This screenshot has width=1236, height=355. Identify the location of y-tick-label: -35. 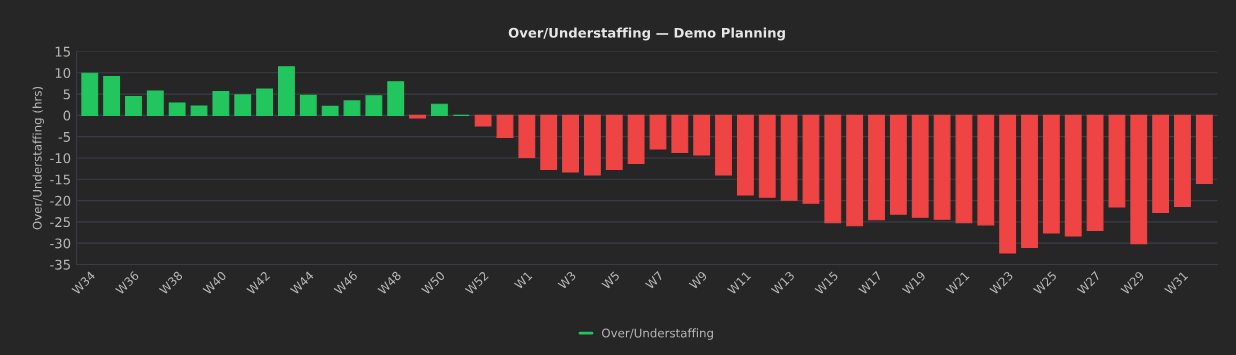
(60, 264).